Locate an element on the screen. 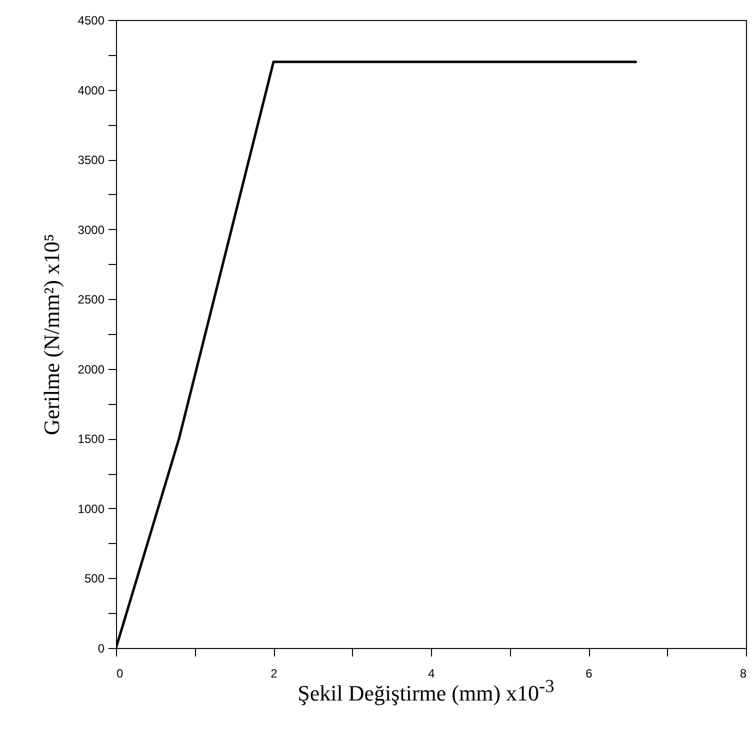 The width and height of the screenshot is (753, 730). y-tick-label: 3500 is located at coordinates (91, 160).